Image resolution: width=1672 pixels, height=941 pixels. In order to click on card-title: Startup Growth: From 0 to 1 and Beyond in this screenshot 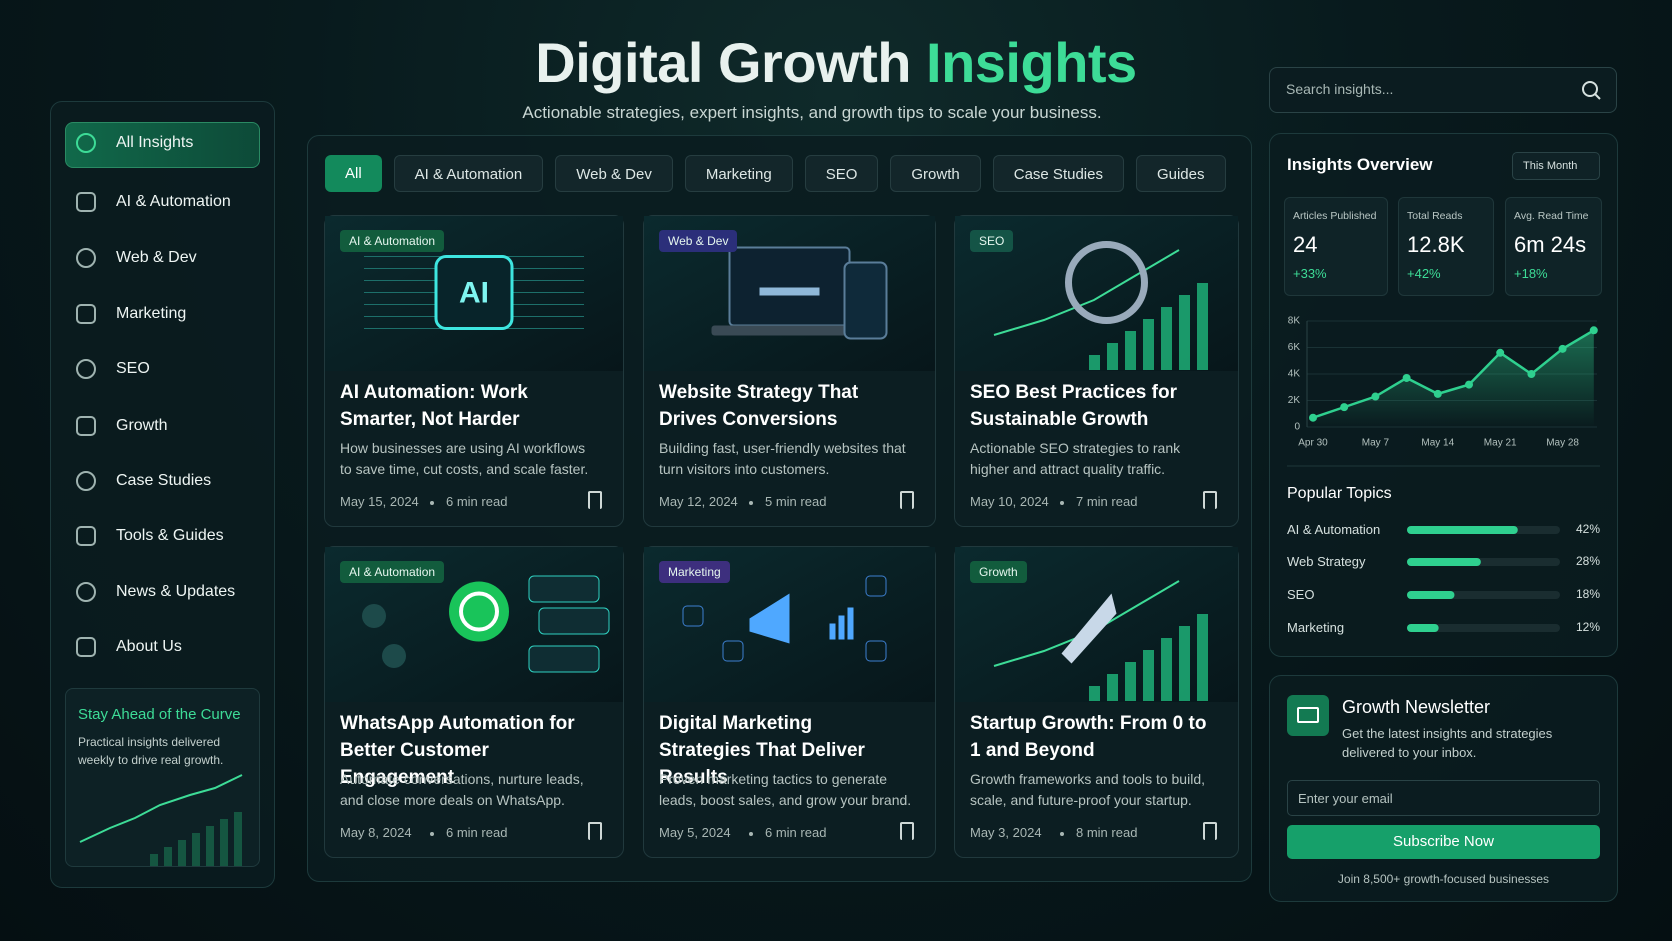, I will do `click(1088, 737)`.